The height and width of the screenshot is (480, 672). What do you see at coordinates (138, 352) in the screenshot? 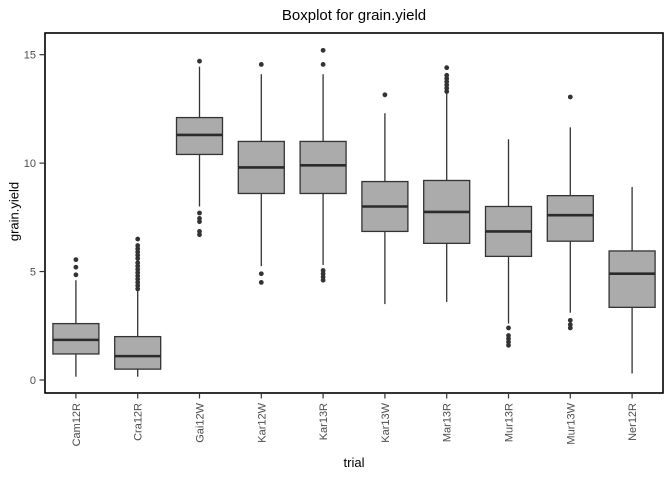
I see `box-Cra12R` at bounding box center [138, 352].